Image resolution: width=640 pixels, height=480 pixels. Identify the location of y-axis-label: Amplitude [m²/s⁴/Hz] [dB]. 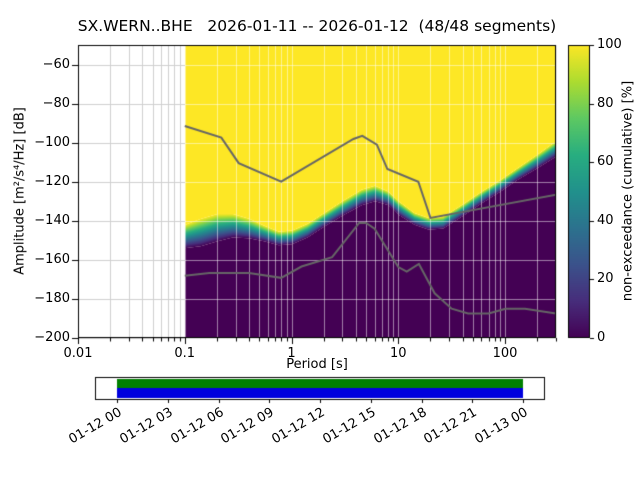
(20, 191).